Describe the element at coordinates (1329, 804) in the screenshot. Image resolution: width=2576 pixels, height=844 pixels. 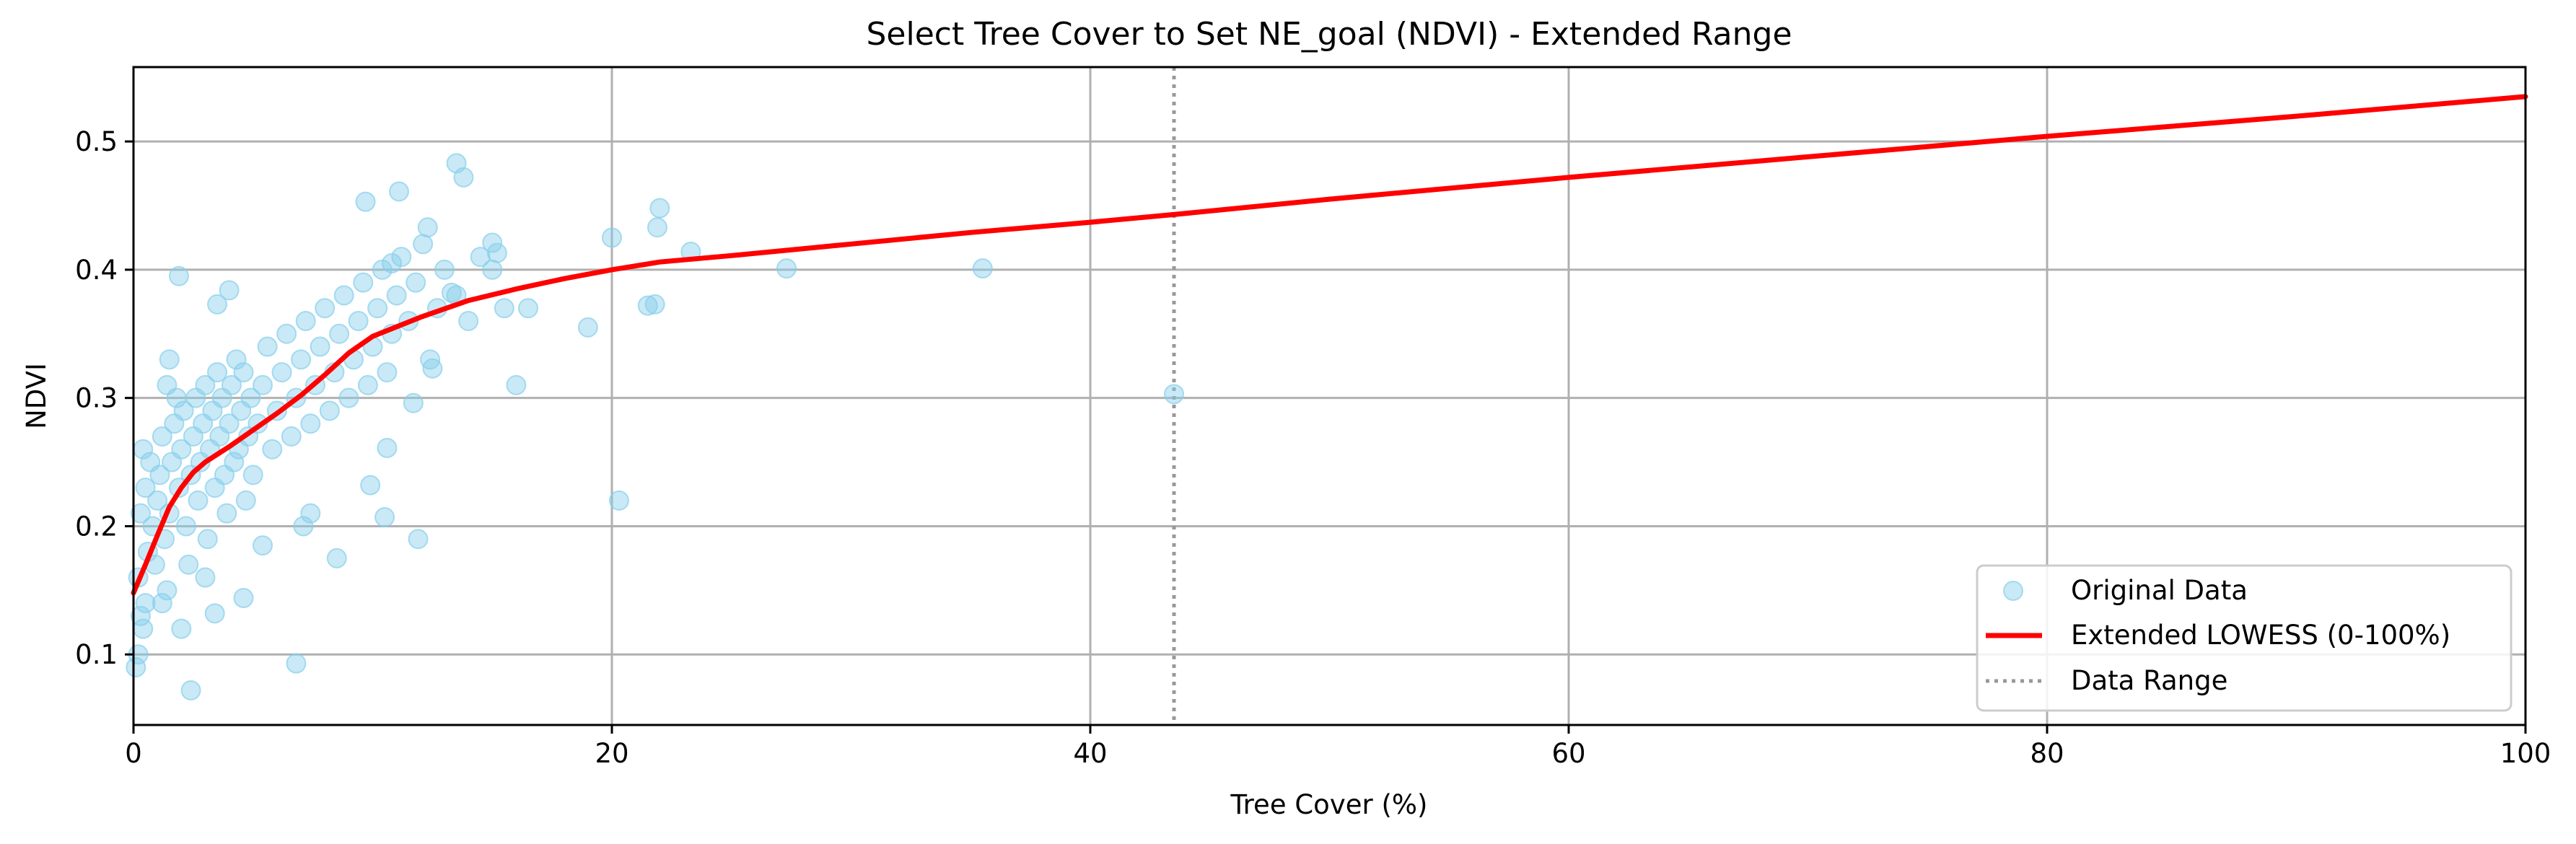
I see `x-axis-label: Tree Cover (%)` at that location.